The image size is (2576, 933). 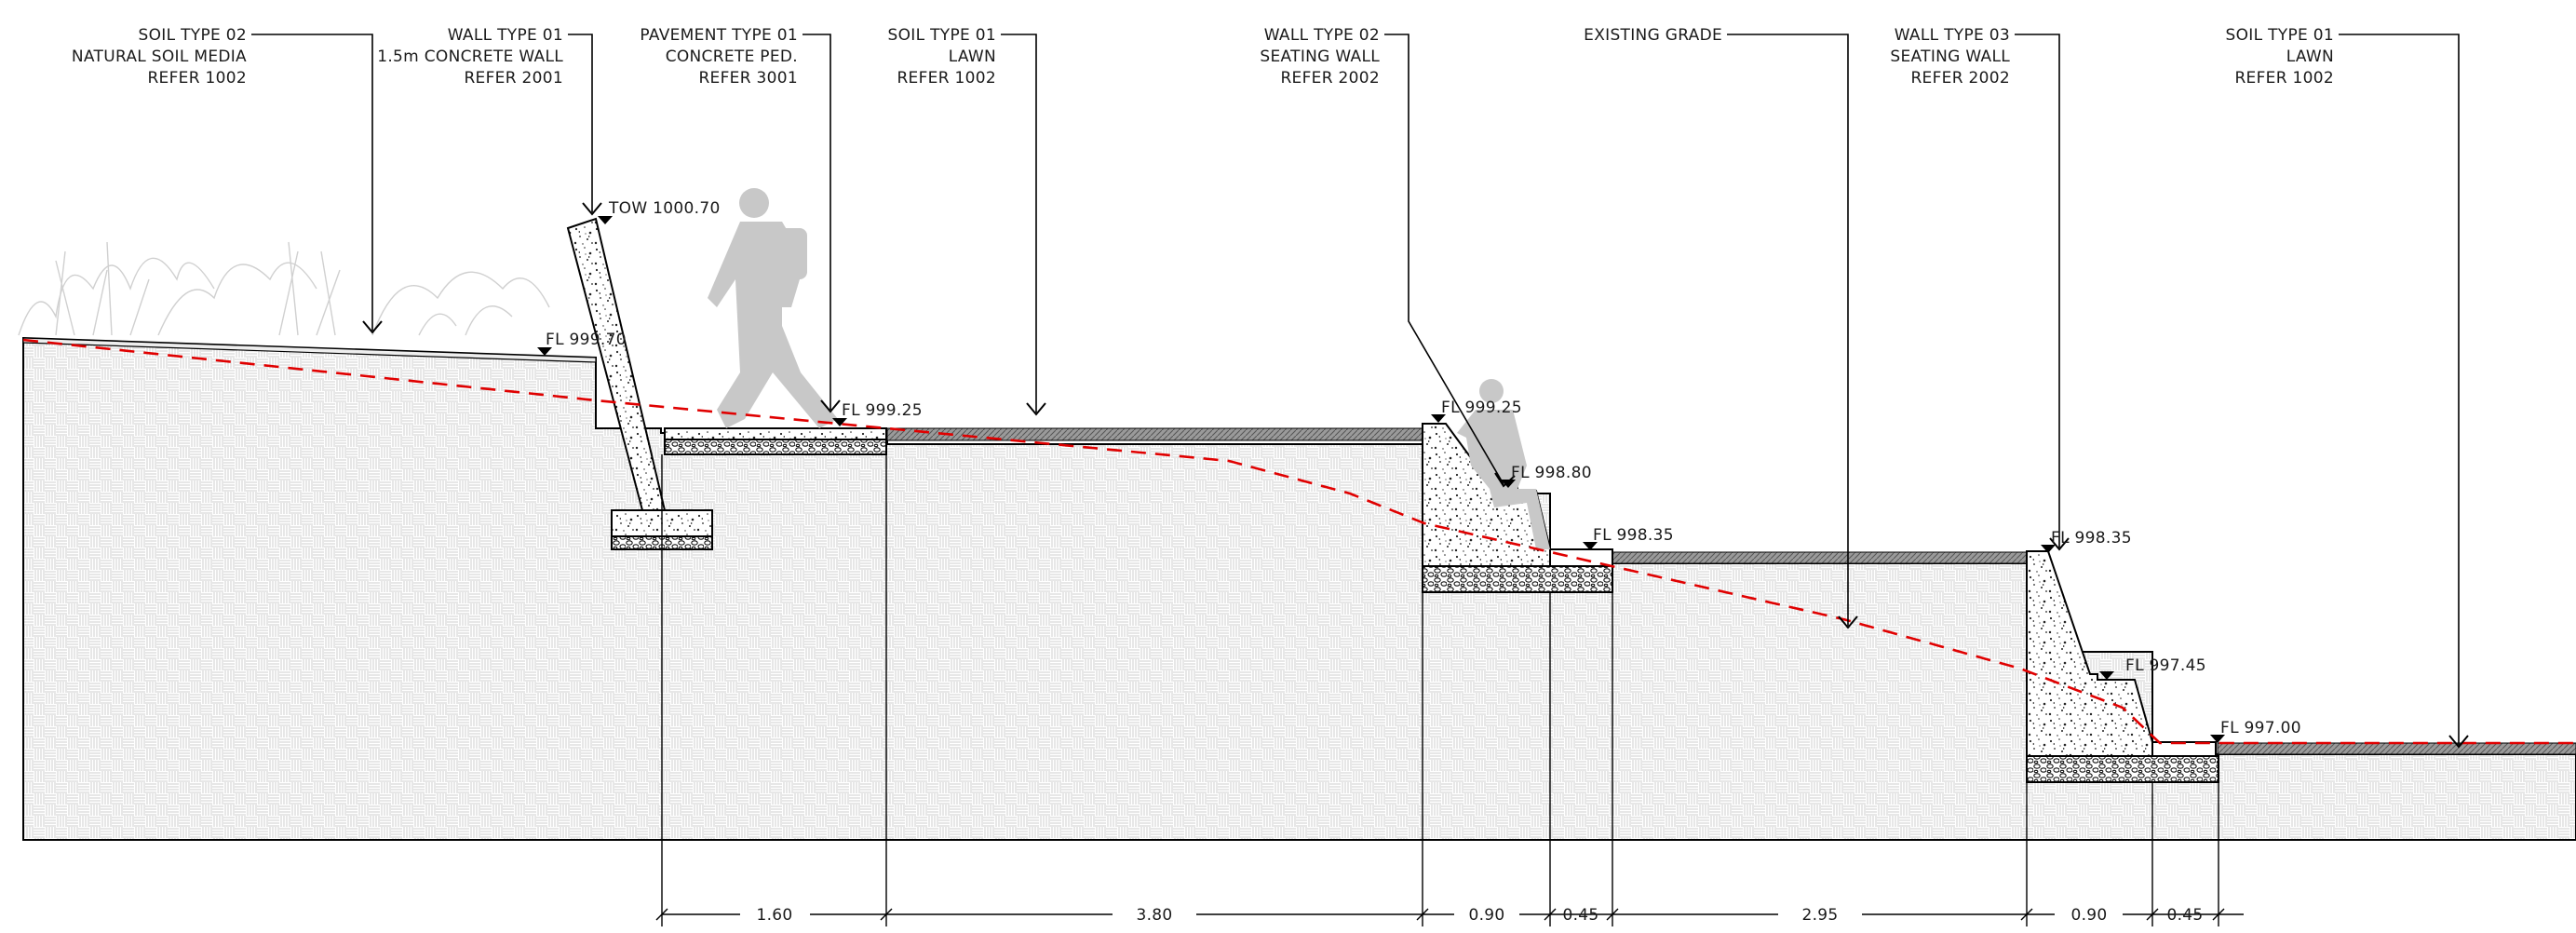 I want to click on callout-line: 1.5m CONCRETE WALL, so click(x=470, y=56).